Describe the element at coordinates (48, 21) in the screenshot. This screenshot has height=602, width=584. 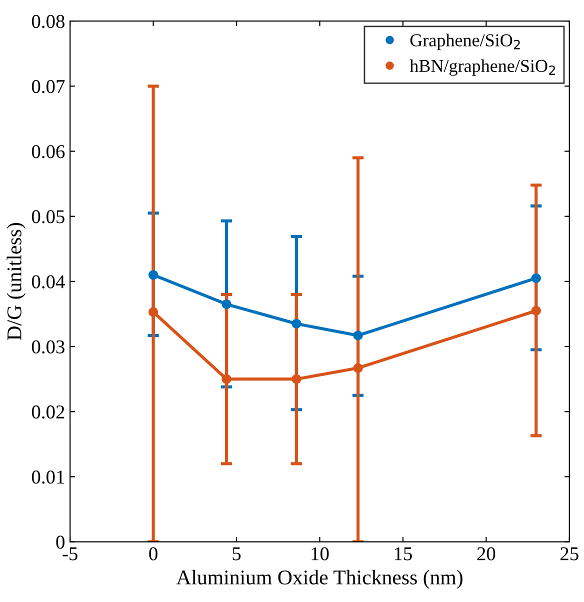
I see `y-tick-label: 0.08` at that location.